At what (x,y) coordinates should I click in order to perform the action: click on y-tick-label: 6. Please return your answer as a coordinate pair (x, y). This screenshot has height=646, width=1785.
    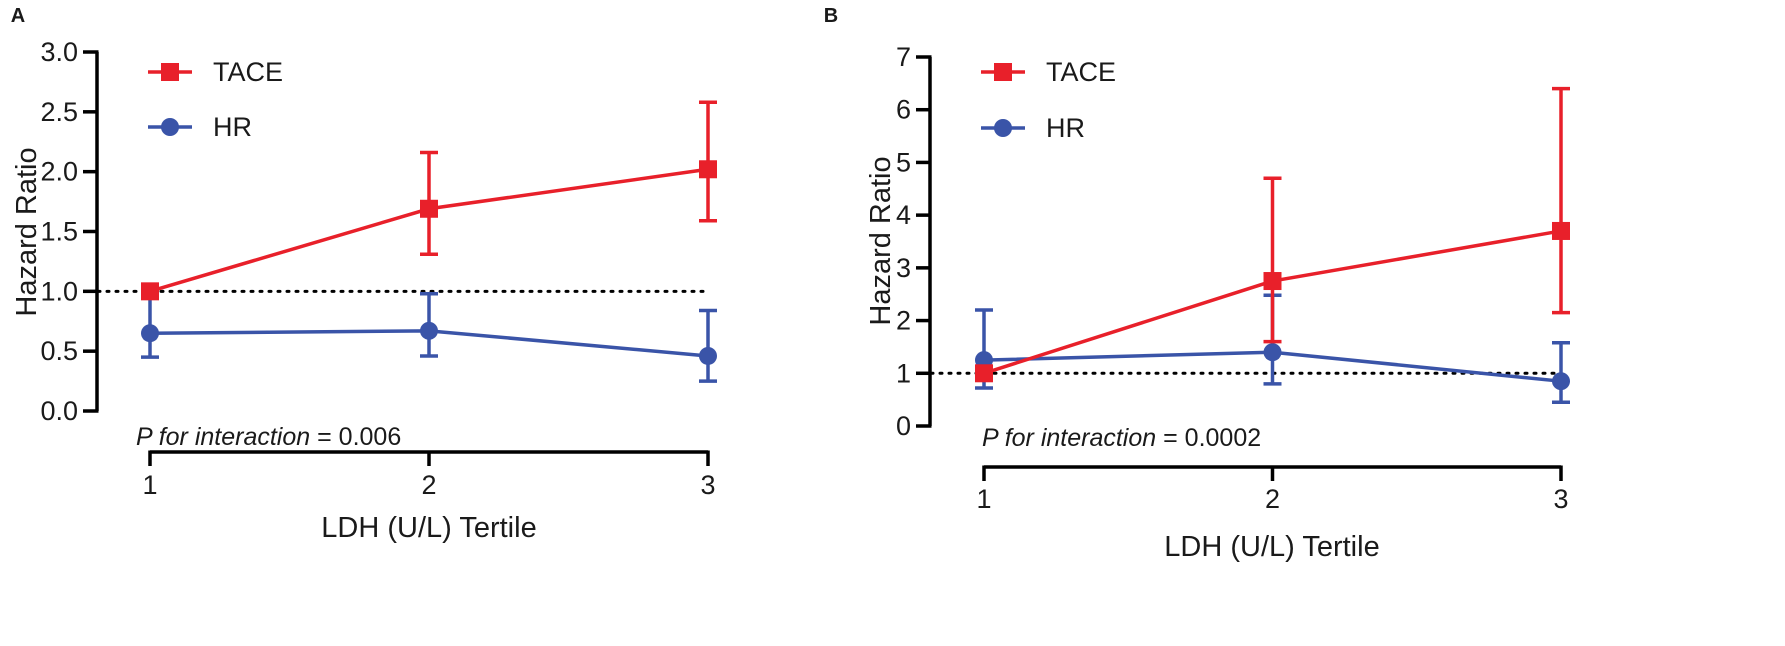
    Looking at the image, I should click on (903, 110).